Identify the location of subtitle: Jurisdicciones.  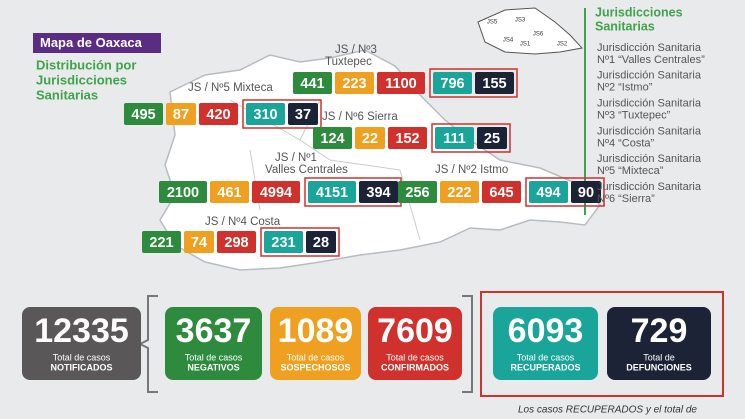
(81, 79).